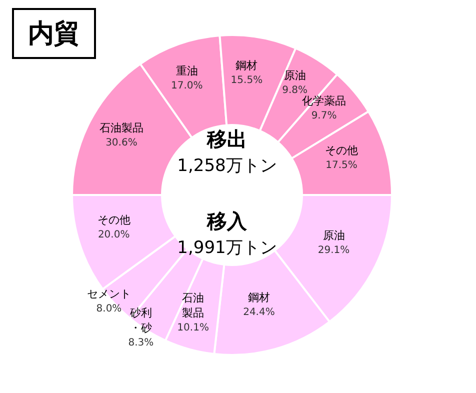 The image size is (476, 393). What do you see at coordinates (227, 166) in the screenshot?
I see `text: 1,258万トン` at bounding box center [227, 166].